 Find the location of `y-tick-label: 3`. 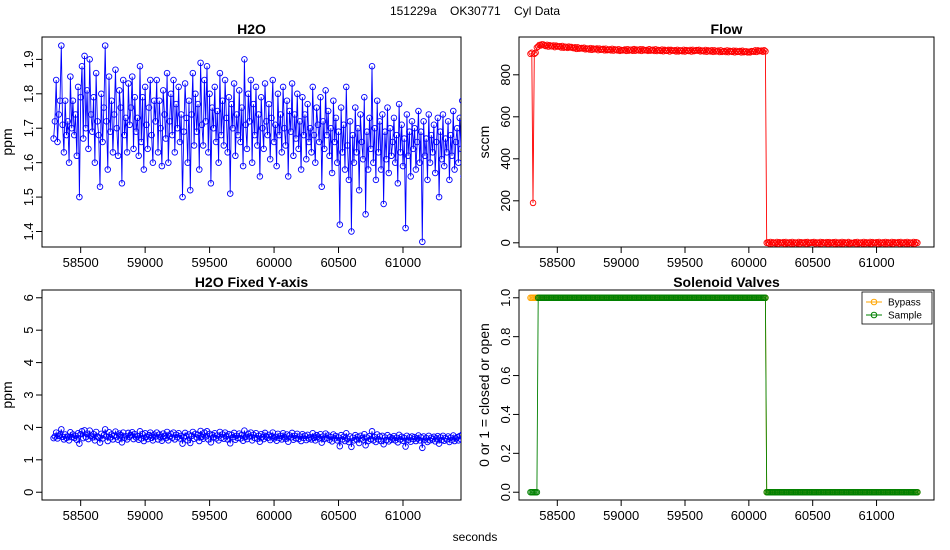

y-tick-label: 3 is located at coordinates (28, 394).